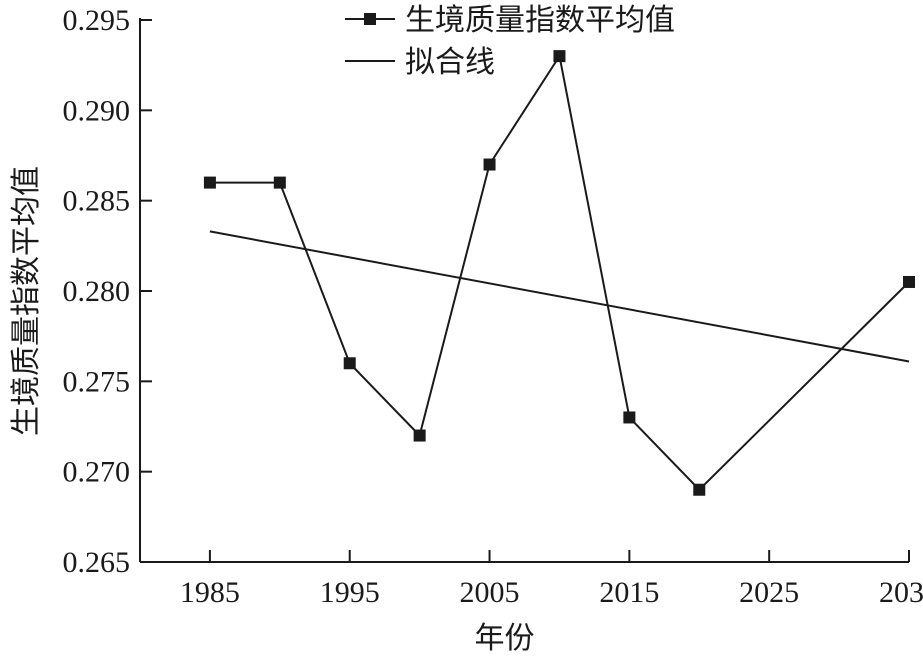  What do you see at coordinates (97, 472) in the screenshot?
I see `y-tick-label: 0.270` at bounding box center [97, 472].